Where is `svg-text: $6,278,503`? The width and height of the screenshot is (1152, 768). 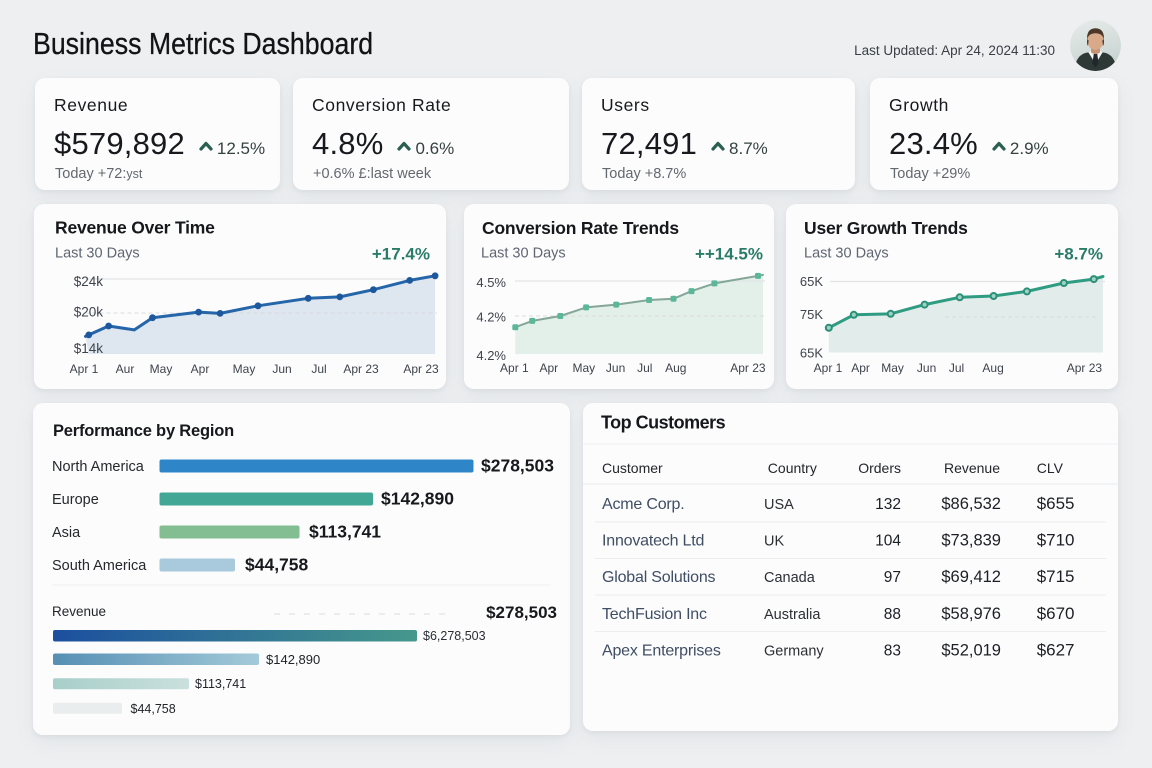
svg-text: $6,278,503 is located at coordinates (454, 636).